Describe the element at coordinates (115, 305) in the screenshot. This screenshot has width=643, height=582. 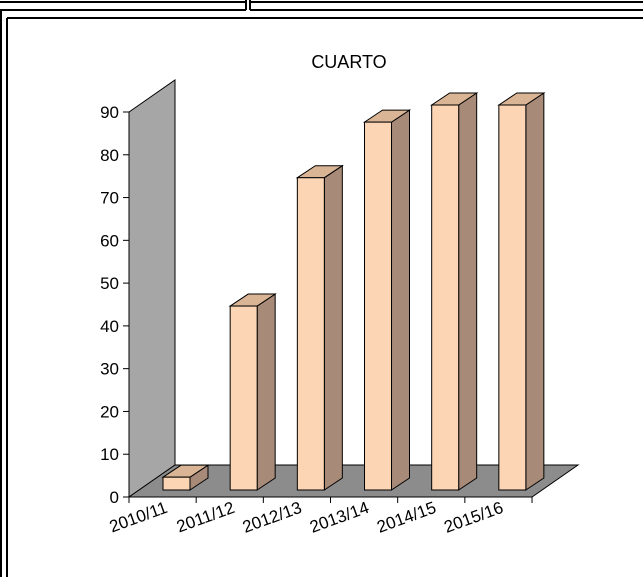
I see `y-axis: 0 10 20 30 40 50 60 70 80 90` at that location.